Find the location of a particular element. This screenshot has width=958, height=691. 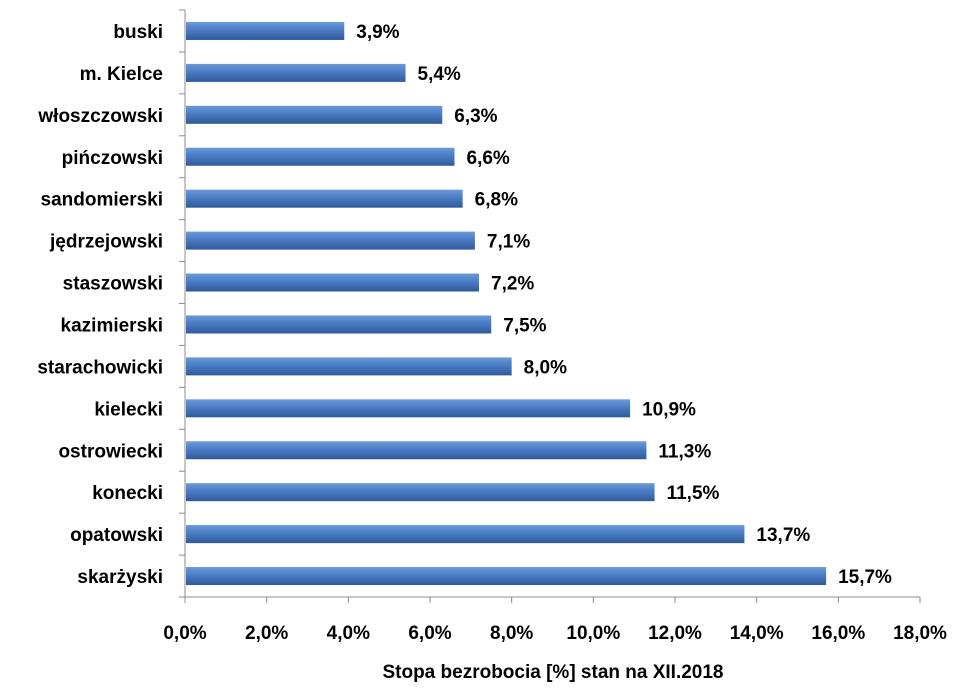

data-label-1: 5,4% is located at coordinates (439, 74).